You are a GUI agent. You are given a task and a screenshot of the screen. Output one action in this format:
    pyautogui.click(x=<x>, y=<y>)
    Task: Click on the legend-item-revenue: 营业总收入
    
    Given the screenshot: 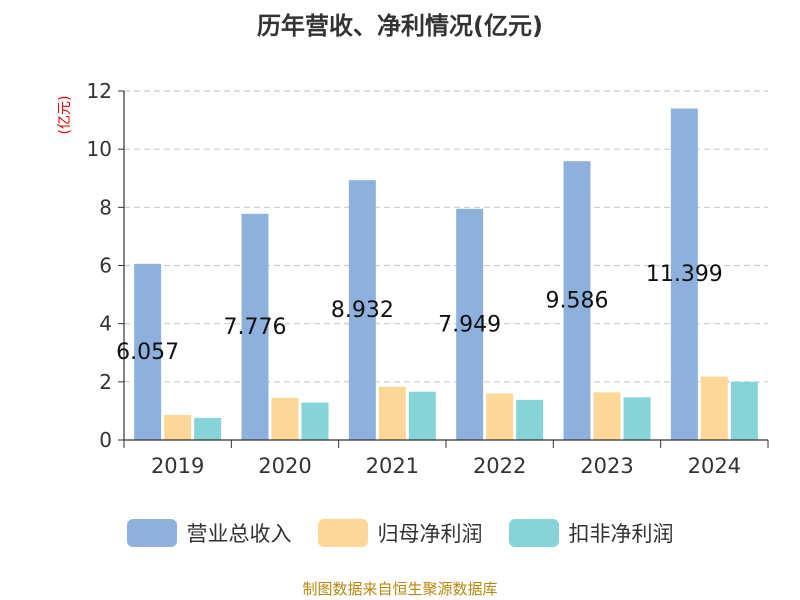 What is the action you would take?
    pyautogui.click(x=209, y=533)
    